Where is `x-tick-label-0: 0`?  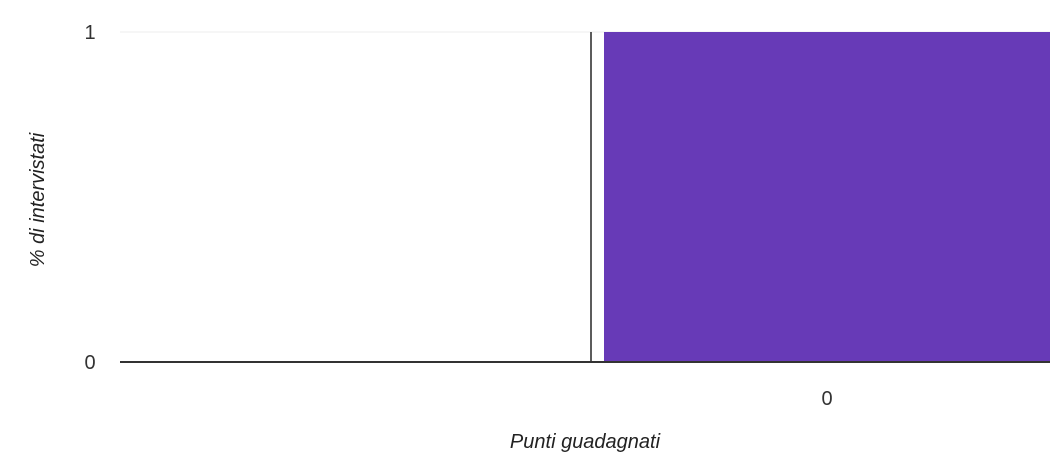
x-tick-label-0: 0 is located at coordinates (826, 399).